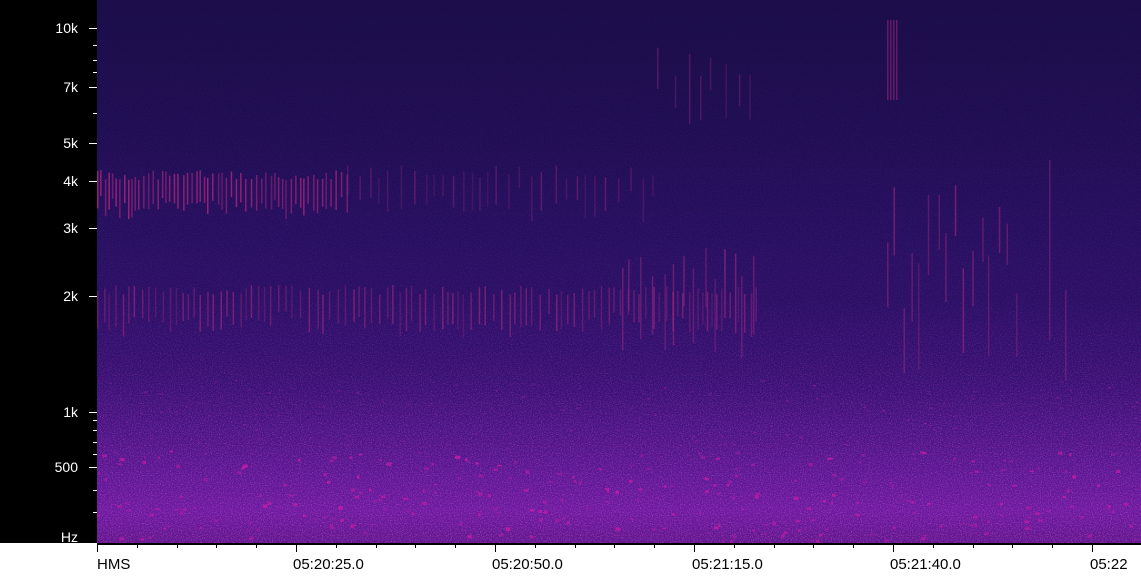 This screenshot has width=1141, height=577. I want to click on streak-right-high, so click(888, 60).